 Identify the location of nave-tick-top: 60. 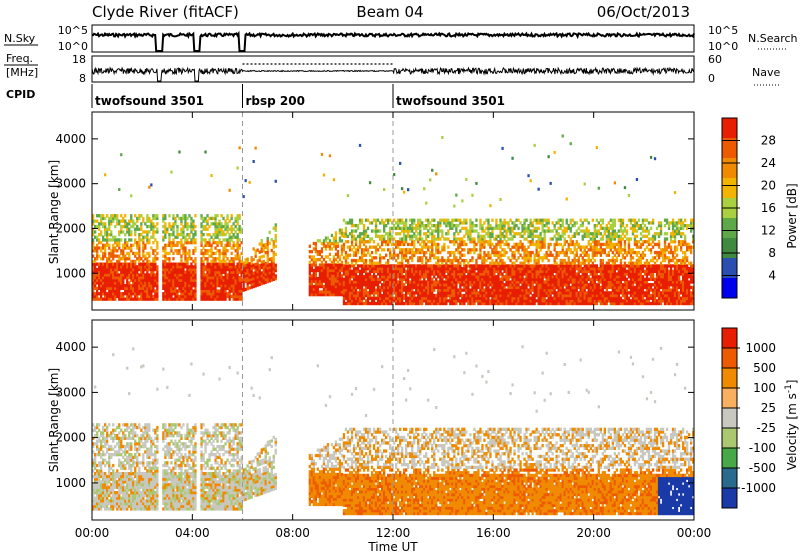
(715, 59).